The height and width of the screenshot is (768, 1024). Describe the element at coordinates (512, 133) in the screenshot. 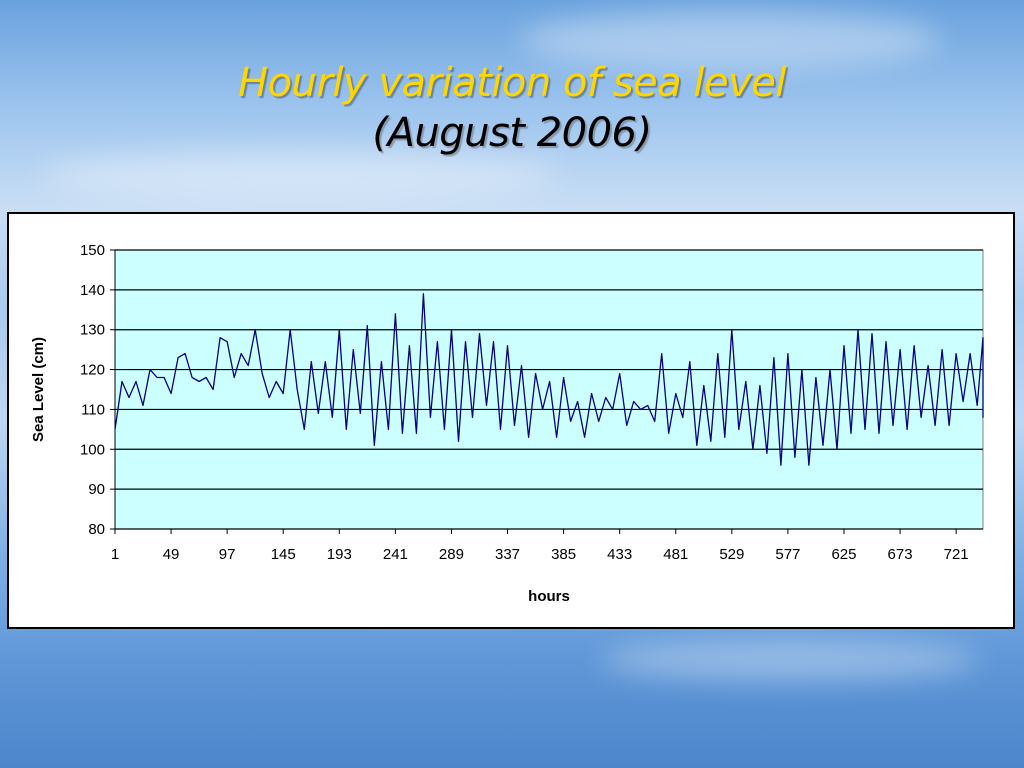

I see `title-line-2: (August 2006)` at that location.